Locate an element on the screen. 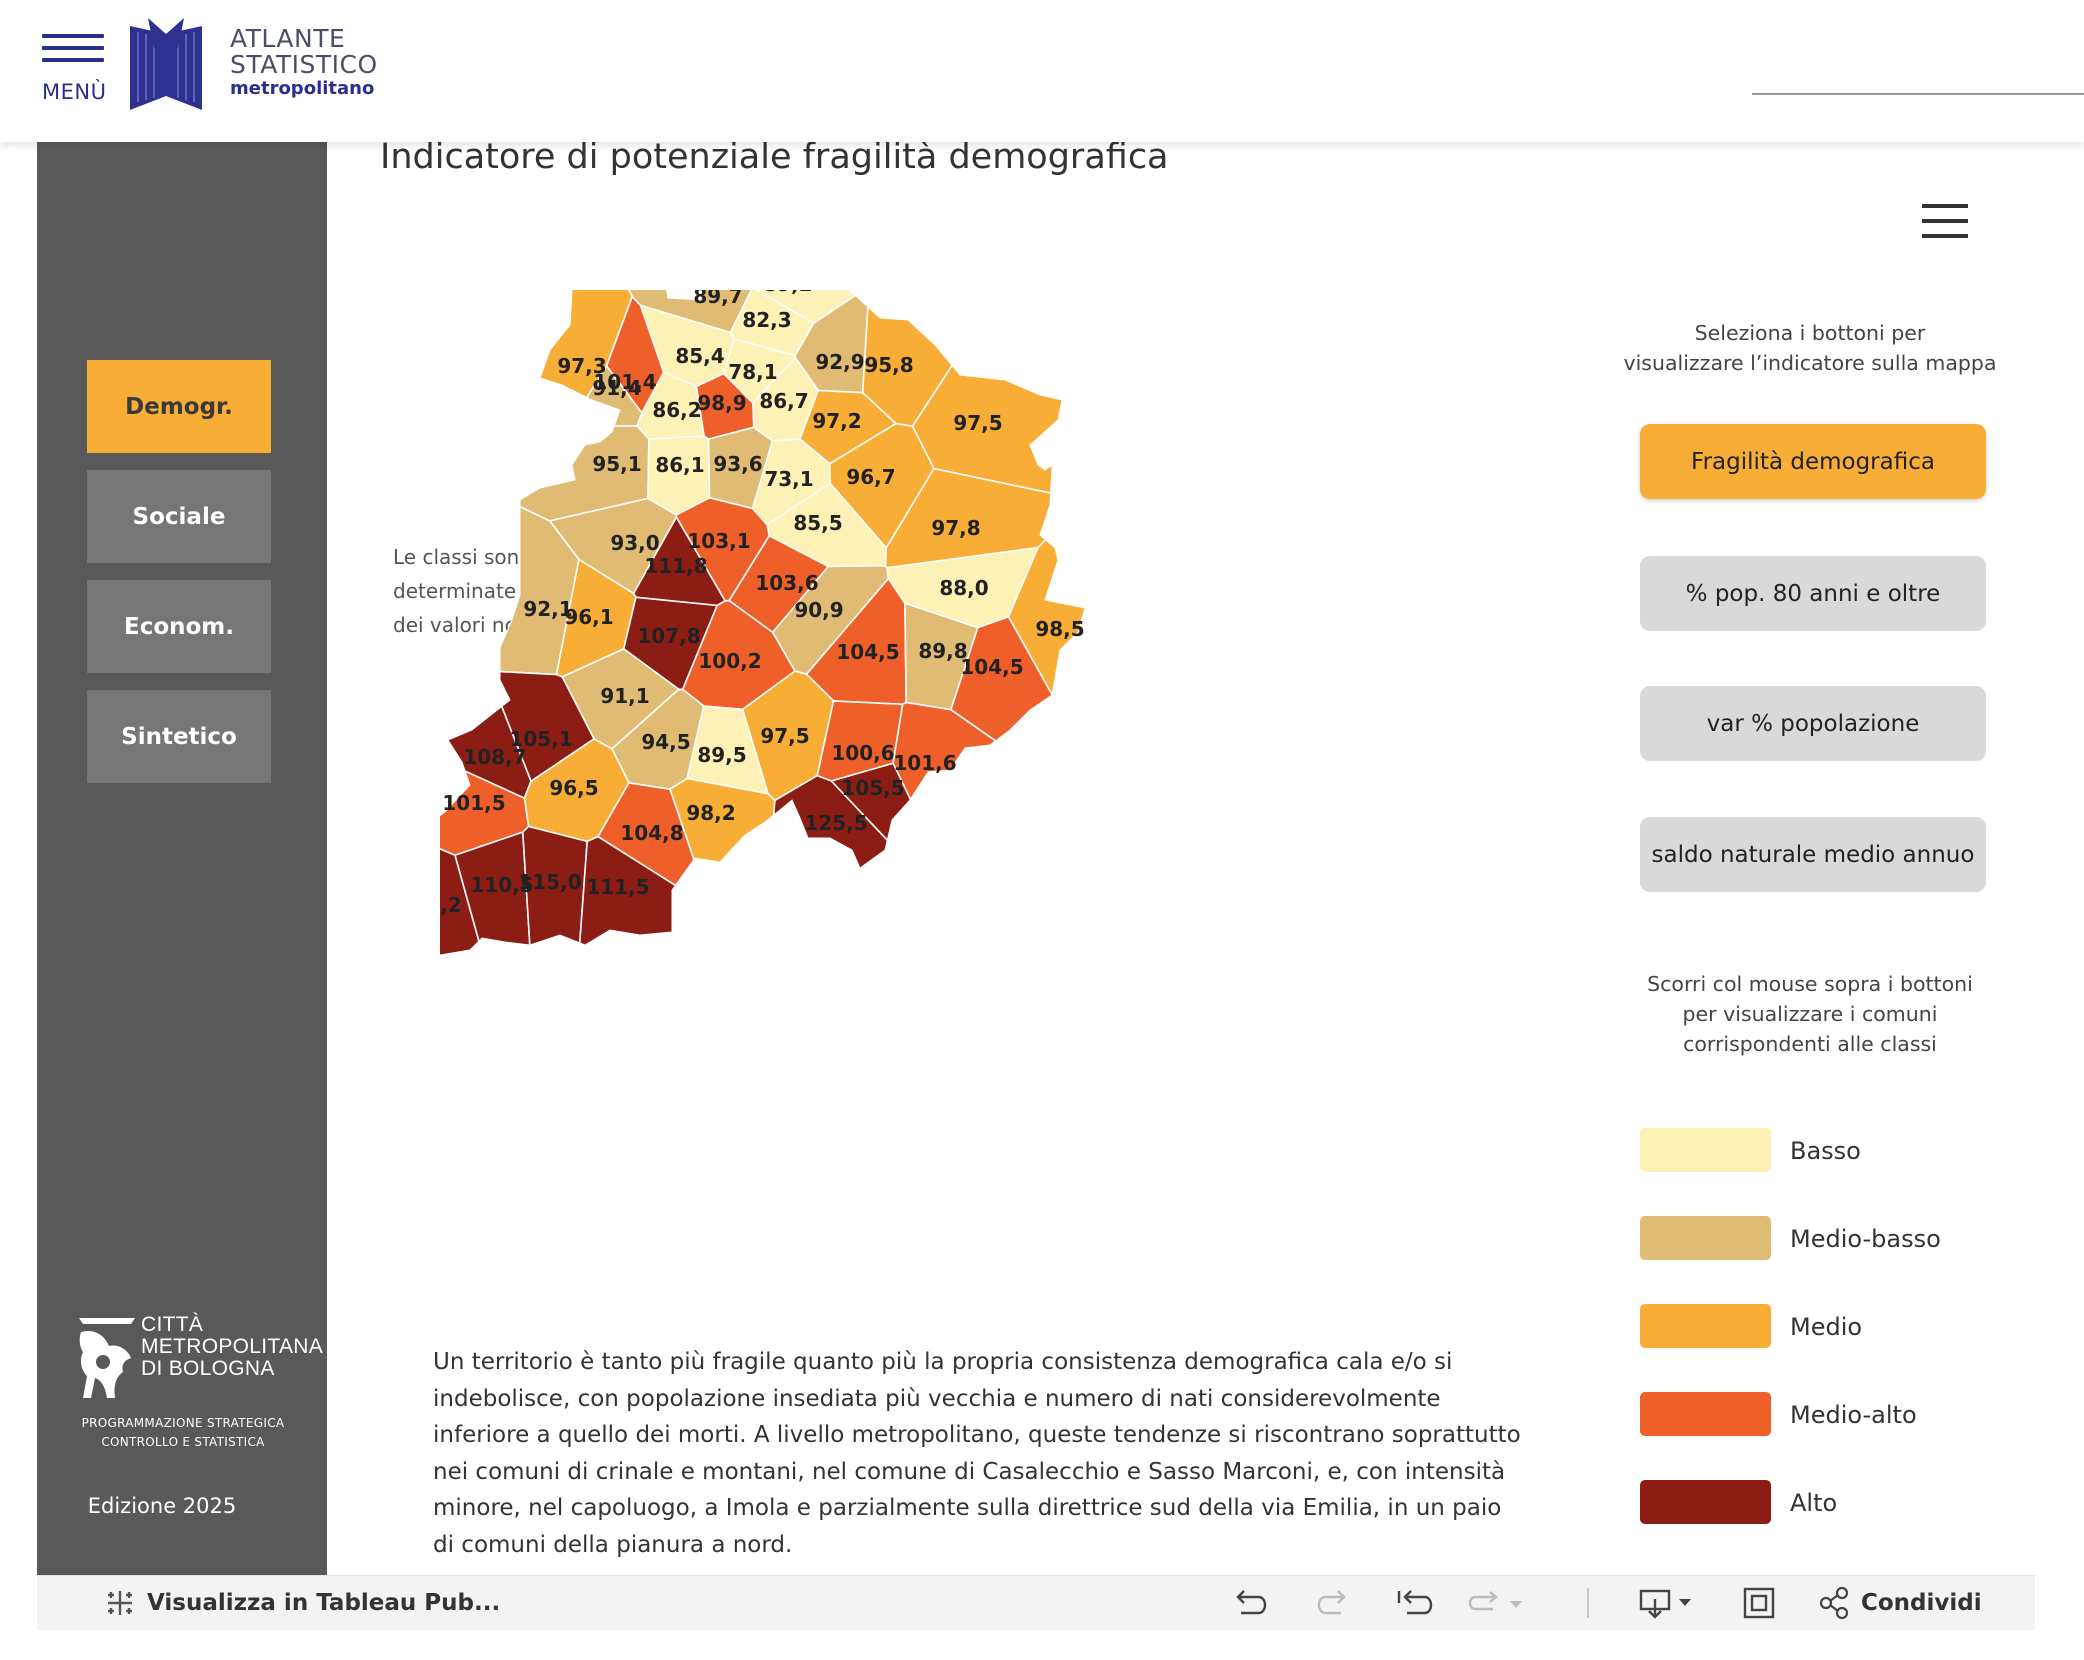  sidebar-item-demogr: Demogr. is located at coordinates (179, 406).